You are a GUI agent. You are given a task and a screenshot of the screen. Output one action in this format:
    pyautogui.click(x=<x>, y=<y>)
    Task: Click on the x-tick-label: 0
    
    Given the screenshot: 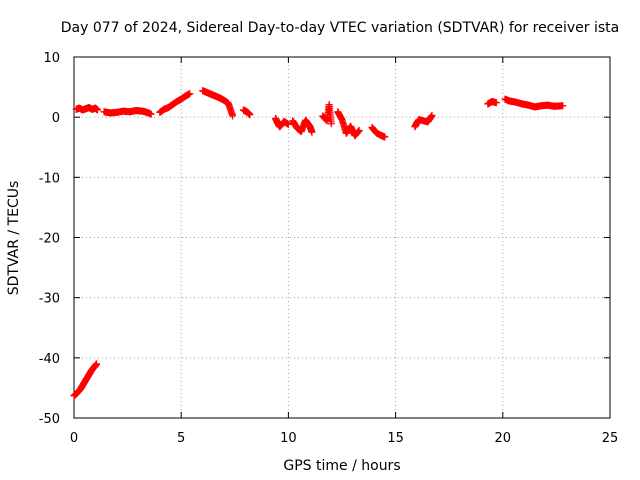 What is the action you would take?
    pyautogui.click(x=74, y=438)
    